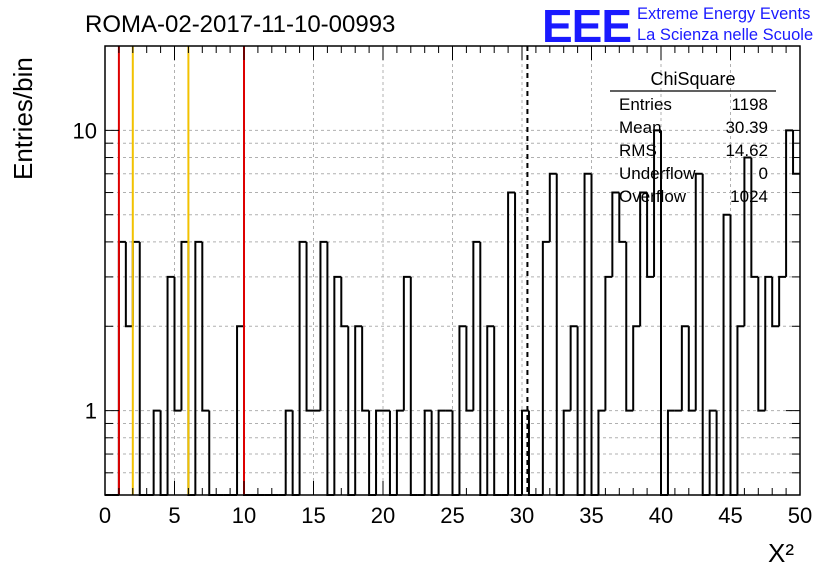  Describe the element at coordinates (746, 127) in the screenshot. I see `stats-value-mean: 30.39` at that location.